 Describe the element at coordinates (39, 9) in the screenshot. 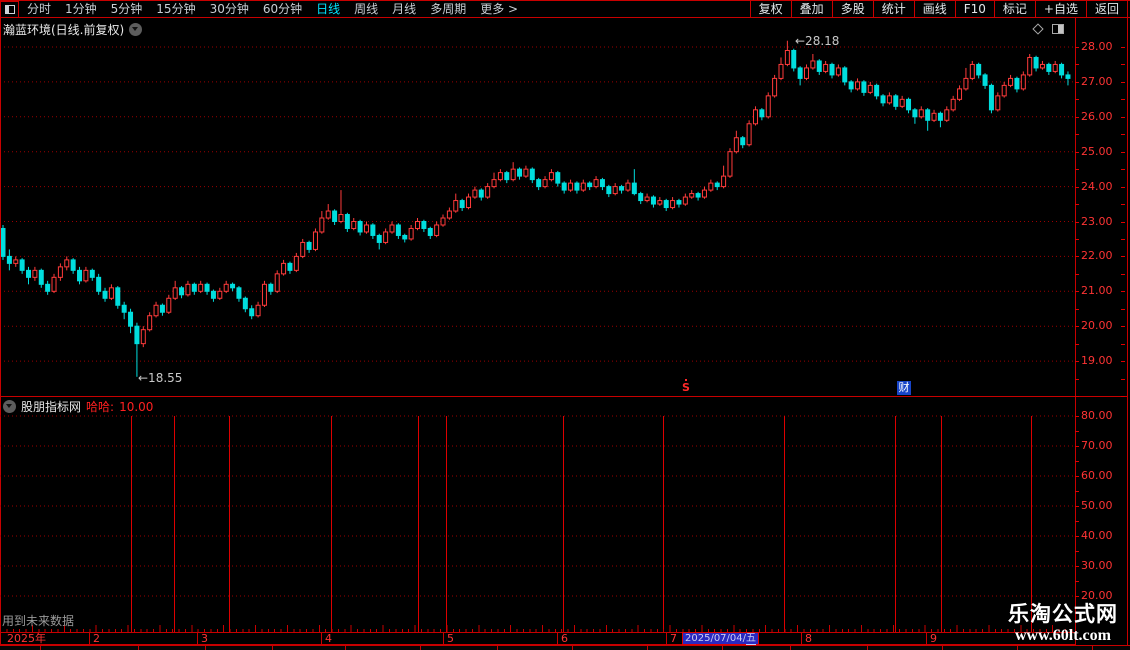

I see `toolbar-item-0: 分时` at that location.